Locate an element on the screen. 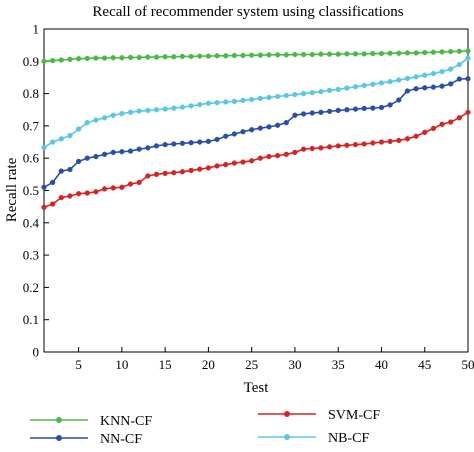 The image size is (474, 452). x-tick-label: 30 is located at coordinates (294, 364).